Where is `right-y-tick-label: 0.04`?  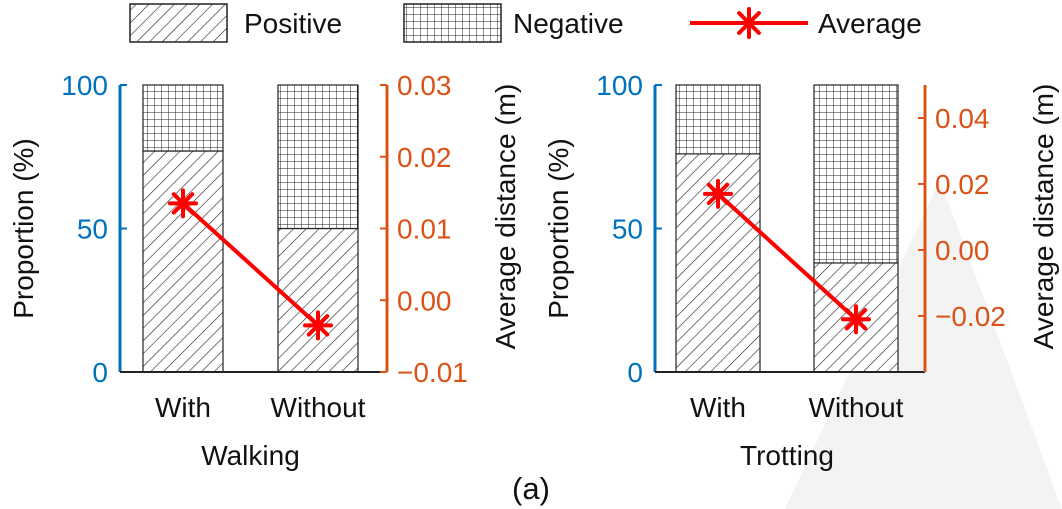 right-y-tick-label: 0.04 is located at coordinates (962, 118).